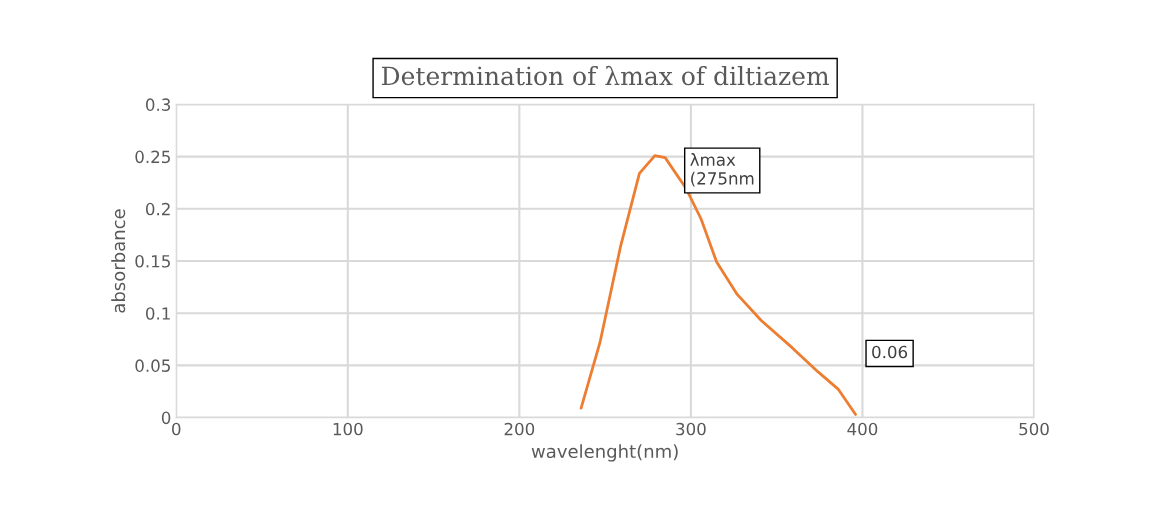 Image resolution: width=1175 pixels, height=522 pixels. What do you see at coordinates (605, 75) in the screenshot?
I see `chart-title: Determination of λmax of diltiazem` at bounding box center [605, 75].